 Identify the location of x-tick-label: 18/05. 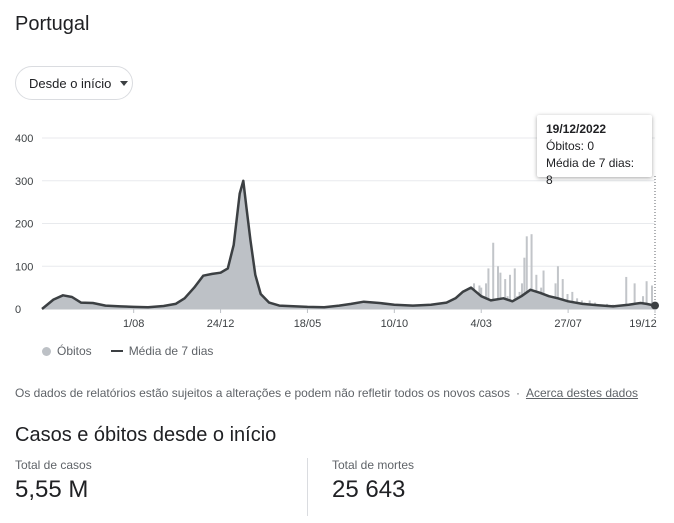
(308, 324).